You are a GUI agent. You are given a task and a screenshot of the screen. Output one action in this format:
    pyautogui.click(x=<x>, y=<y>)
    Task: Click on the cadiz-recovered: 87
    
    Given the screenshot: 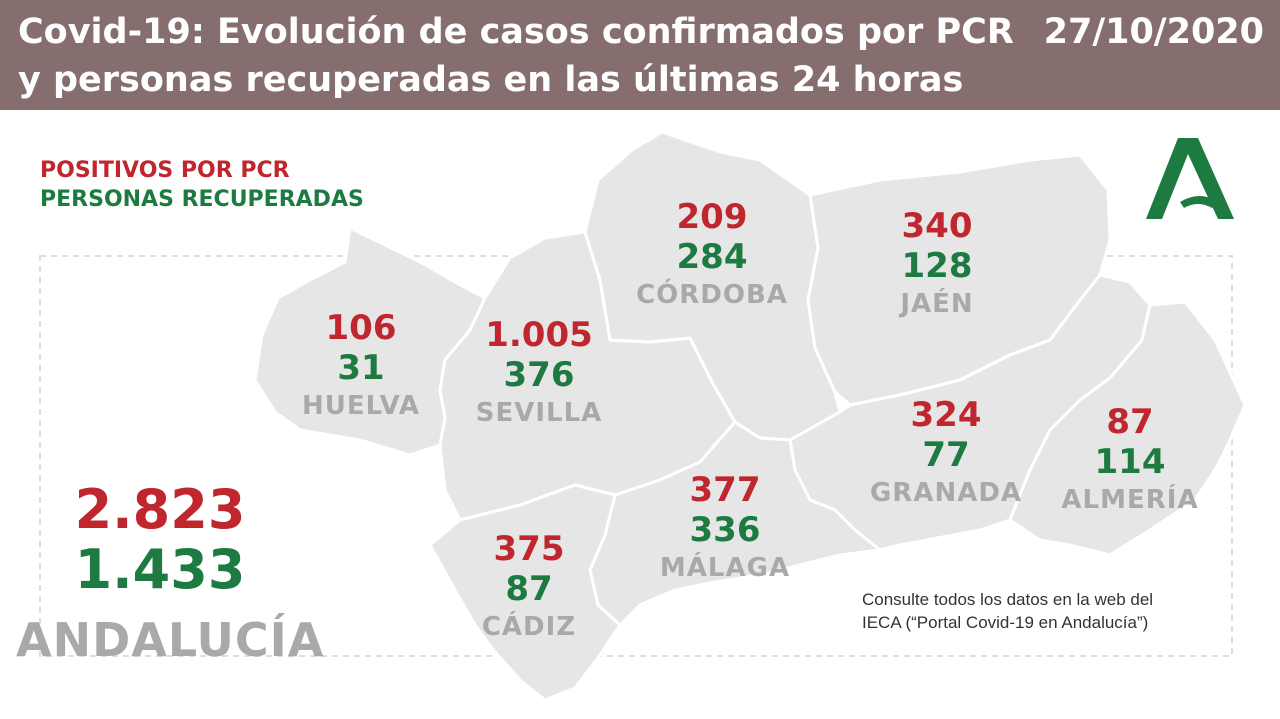 What is the action you would take?
    pyautogui.click(x=529, y=589)
    